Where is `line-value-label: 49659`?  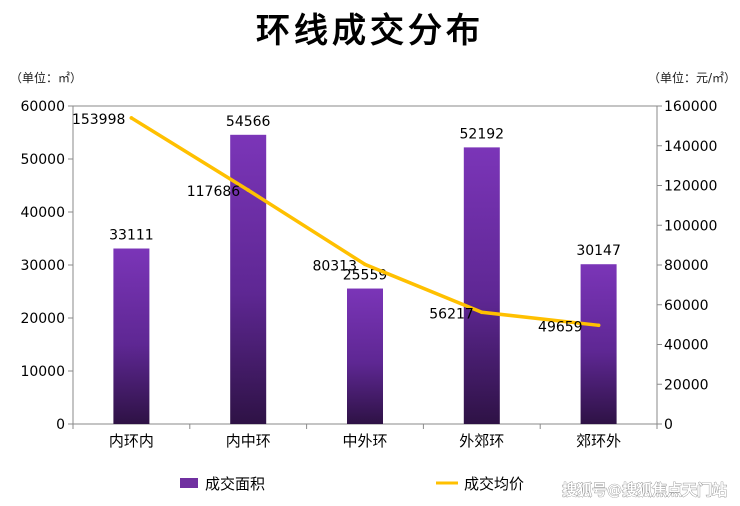
line-value-label: 49659 is located at coordinates (560, 327).